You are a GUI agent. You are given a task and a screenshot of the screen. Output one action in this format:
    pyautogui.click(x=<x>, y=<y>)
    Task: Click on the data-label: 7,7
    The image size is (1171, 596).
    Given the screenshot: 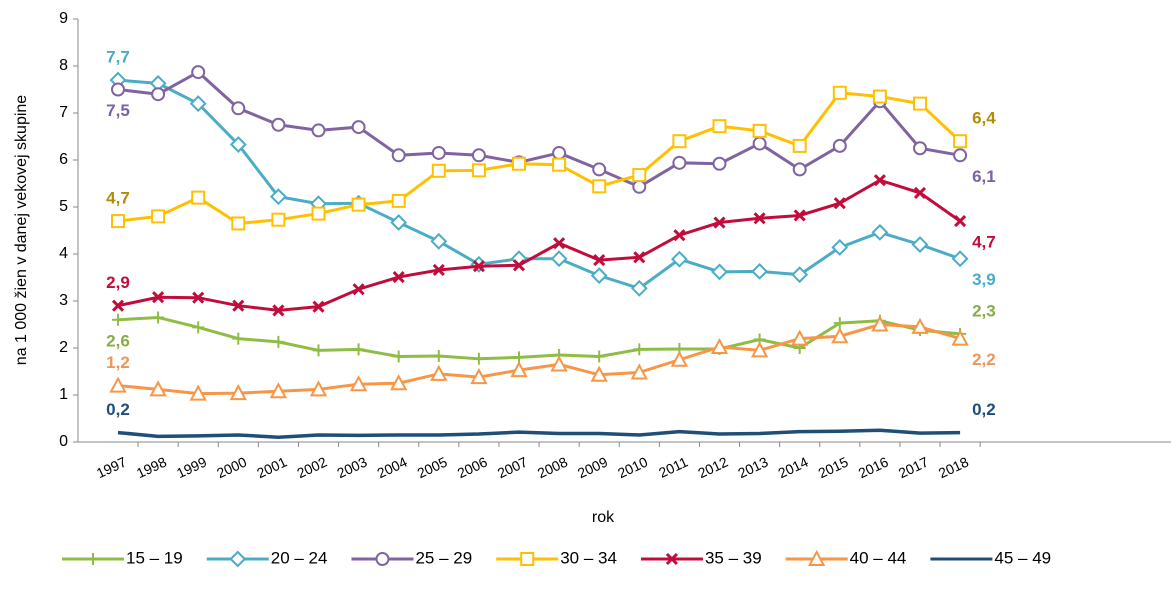 What is the action you would take?
    pyautogui.click(x=118, y=57)
    